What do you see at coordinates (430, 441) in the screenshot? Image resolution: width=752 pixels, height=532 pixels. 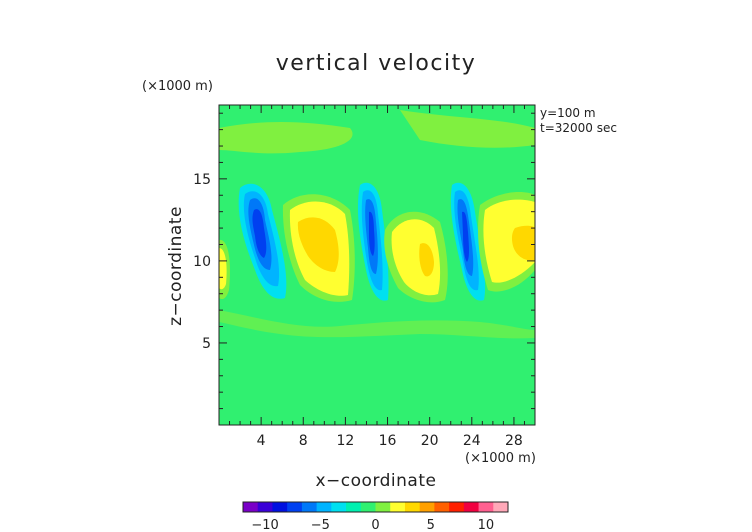 I see `x-tick-label: 20` at bounding box center [430, 441].